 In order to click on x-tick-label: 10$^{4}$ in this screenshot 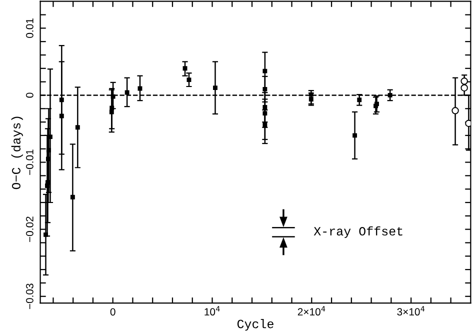, I will do `click(212, 311)`.